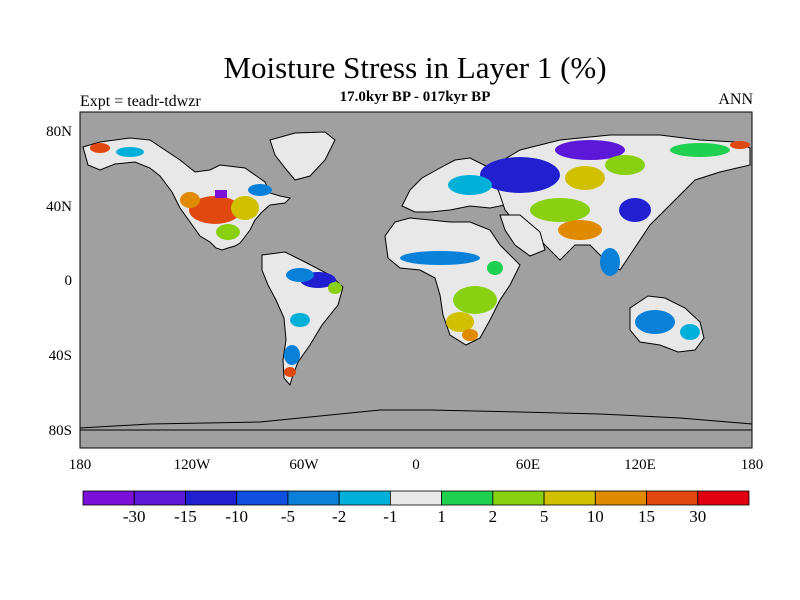 This screenshot has width=800, height=600. Describe the element at coordinates (560, 210) in the screenshot. I see `patch-asia-central-green` at that location.